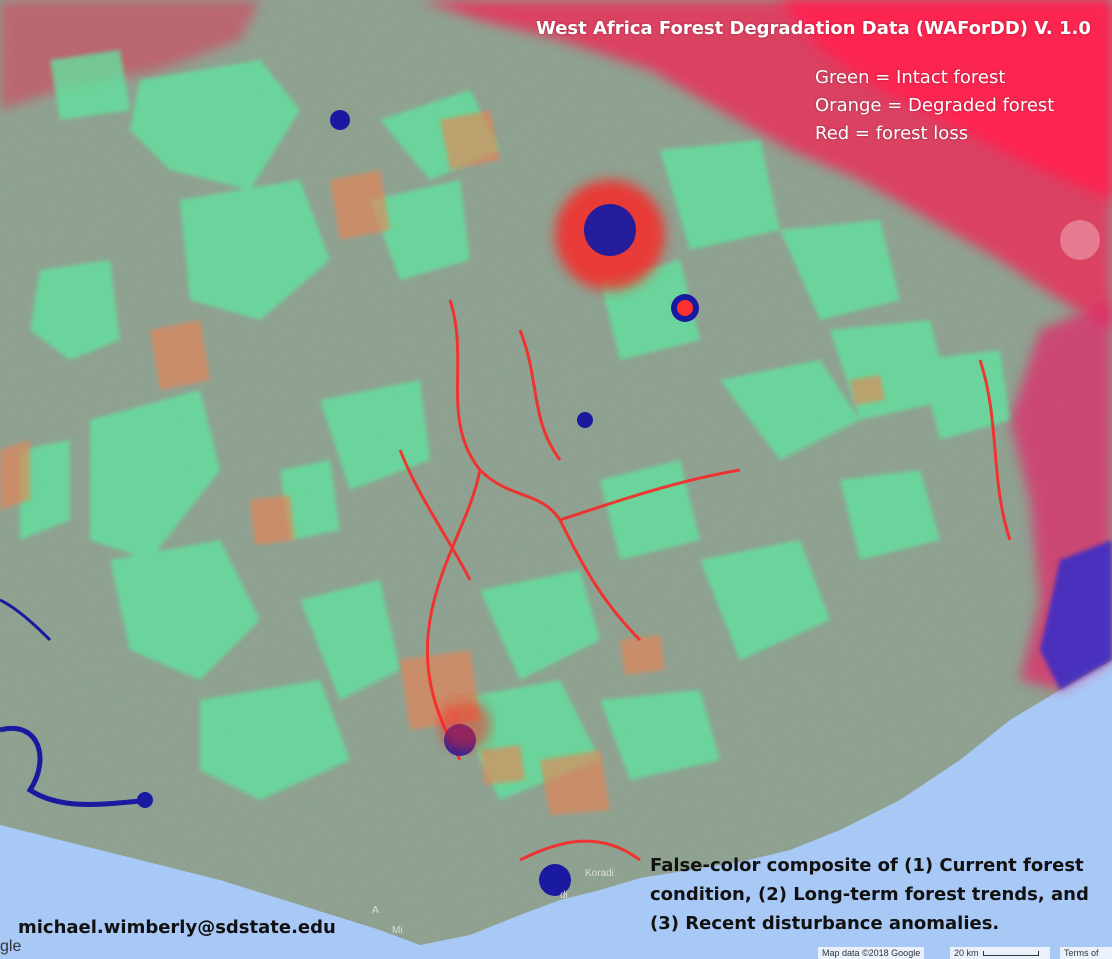 Image resolution: width=1112 pixels, height=959 pixels. Describe the element at coordinates (599, 873) in the screenshot. I see `place-label-koradi: Koradi` at that location.